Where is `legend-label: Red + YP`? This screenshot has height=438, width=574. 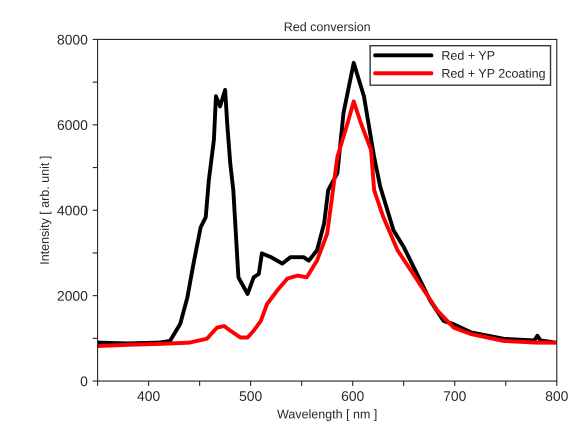 legend-label: Red + YP is located at coordinates (468, 55).